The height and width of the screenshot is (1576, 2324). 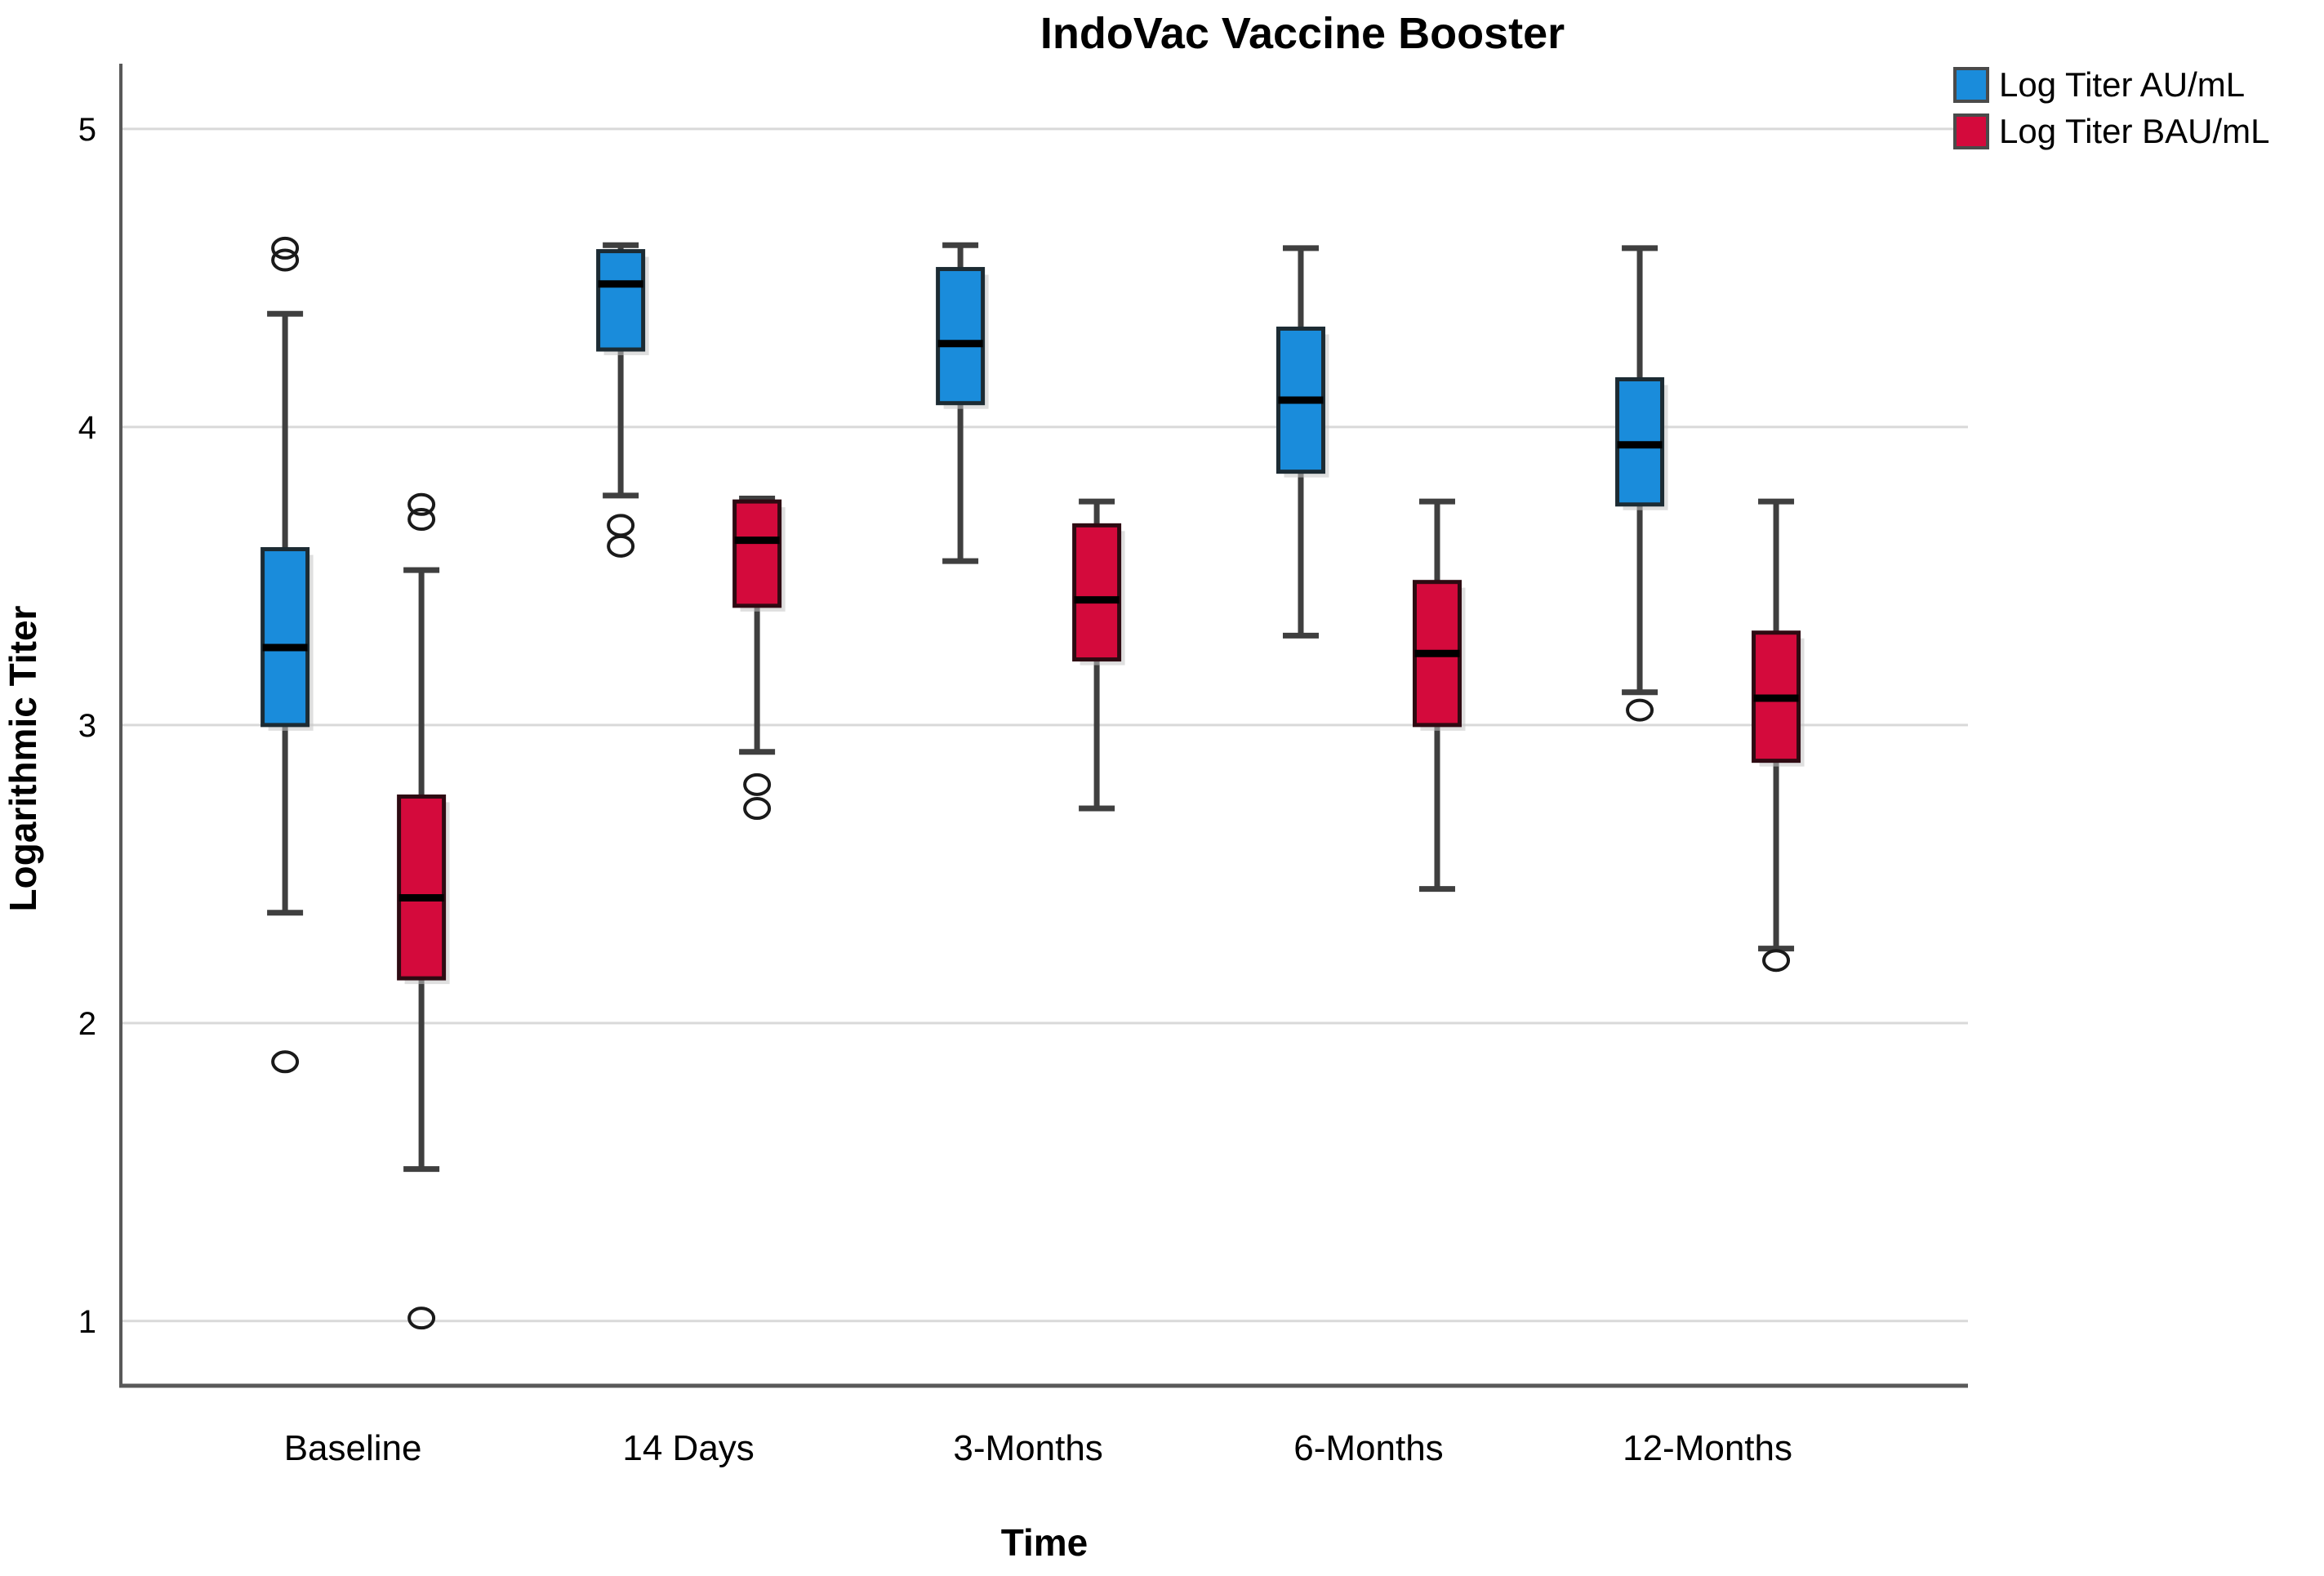 What do you see at coordinates (23, 759) in the screenshot?
I see `y-axis-title: Logarithmic Titer` at bounding box center [23, 759].